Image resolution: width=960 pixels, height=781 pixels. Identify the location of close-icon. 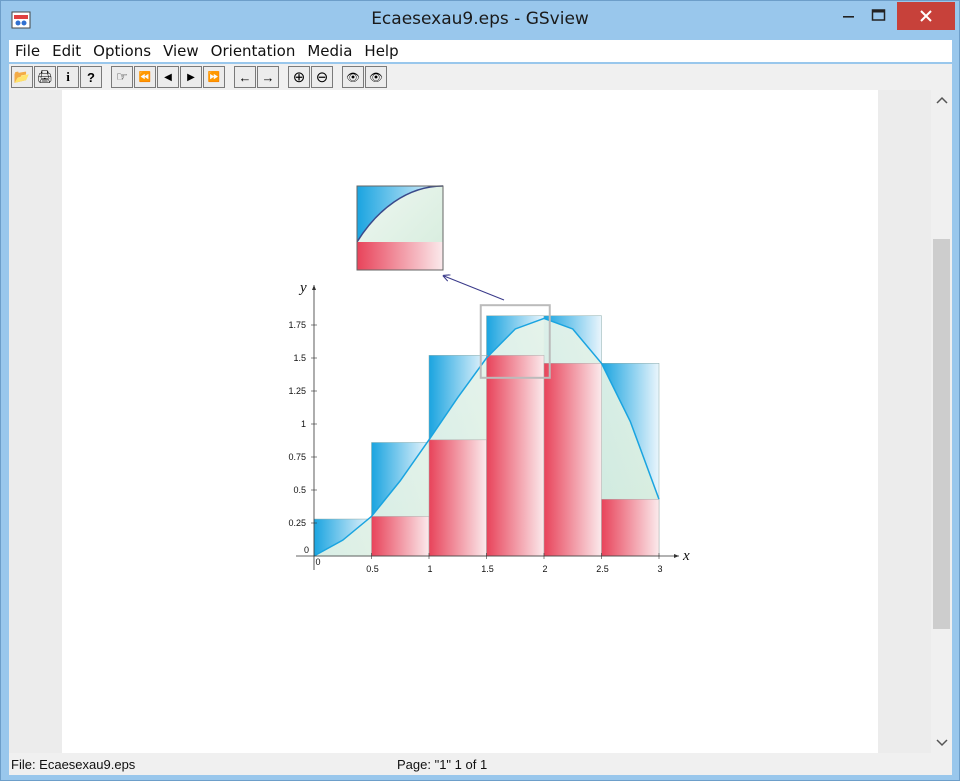
(926, 16).